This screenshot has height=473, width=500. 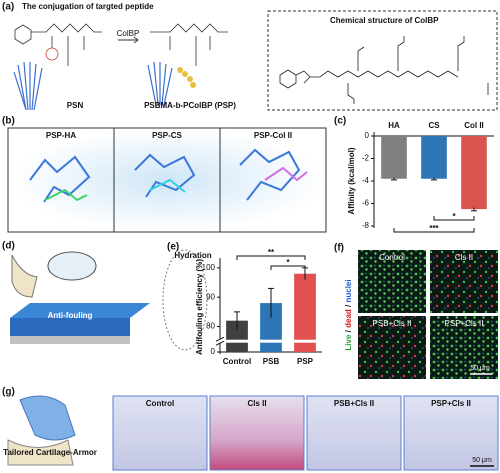 What do you see at coordinates (199, 307) in the screenshot?
I see `y-axis-label: Antifouling efficiency (%)` at bounding box center [199, 307].